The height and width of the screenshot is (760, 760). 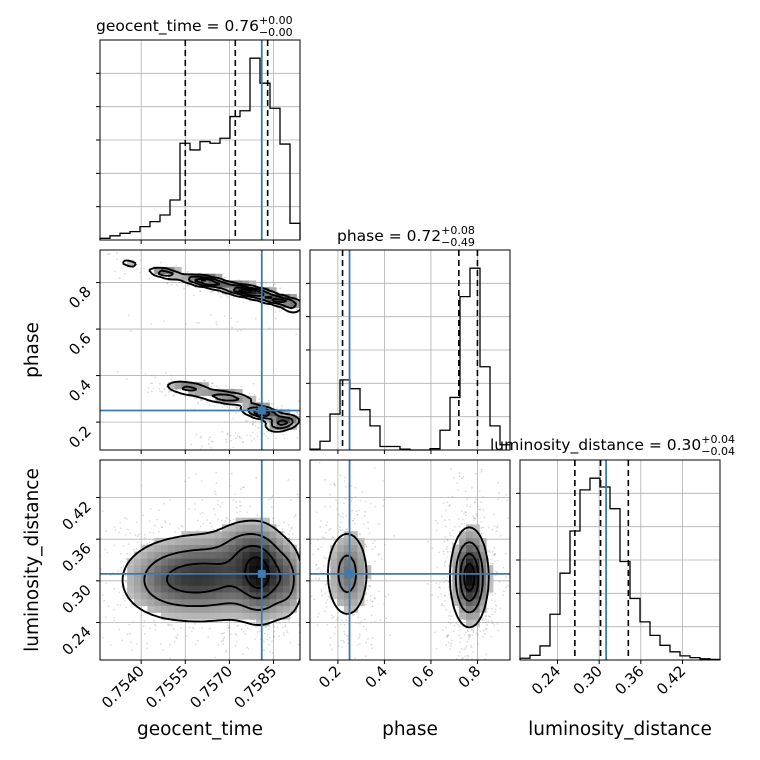 I want to click on histogram-step, so click(x=200, y=148).